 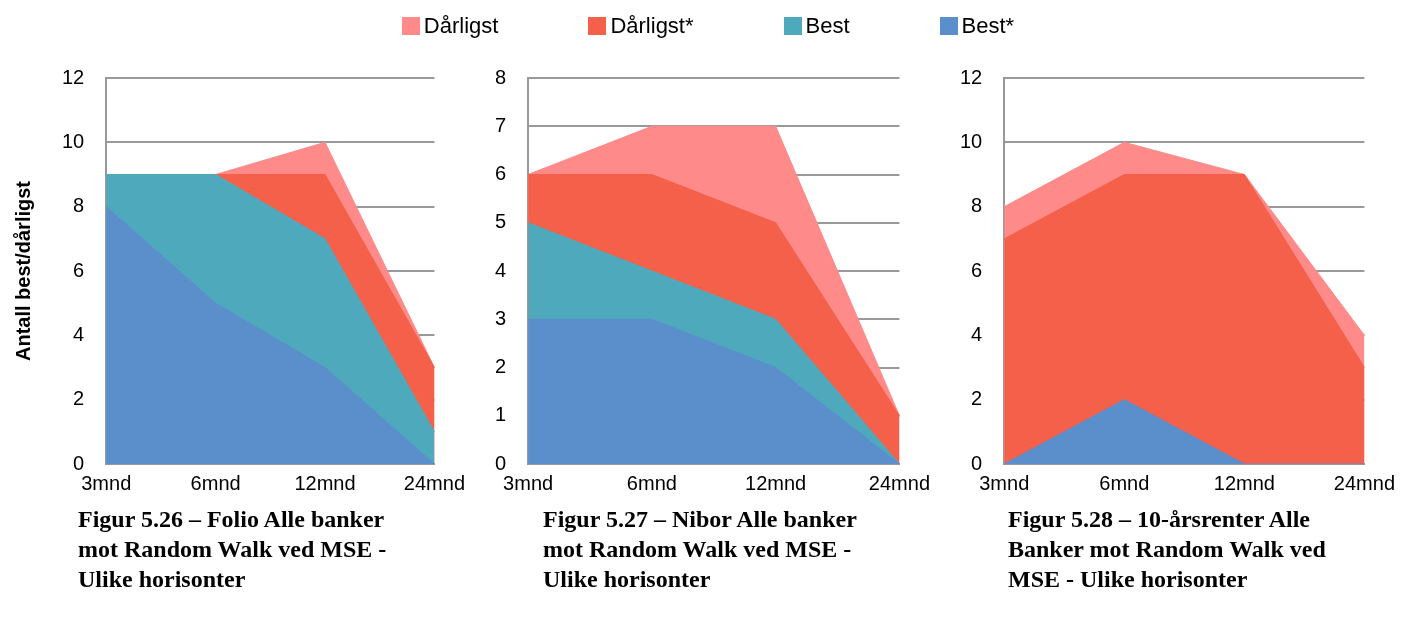 I want to click on y-tick-label: 1, so click(x=501, y=414).